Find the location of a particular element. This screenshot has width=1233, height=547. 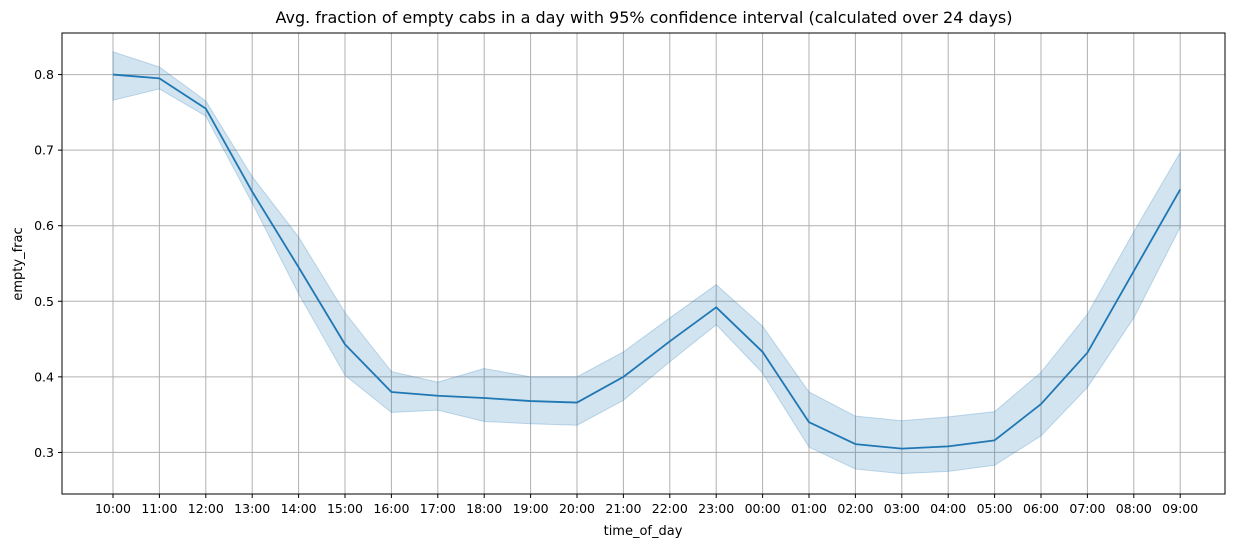

x-tick-label: 02:00 is located at coordinates (855, 508).